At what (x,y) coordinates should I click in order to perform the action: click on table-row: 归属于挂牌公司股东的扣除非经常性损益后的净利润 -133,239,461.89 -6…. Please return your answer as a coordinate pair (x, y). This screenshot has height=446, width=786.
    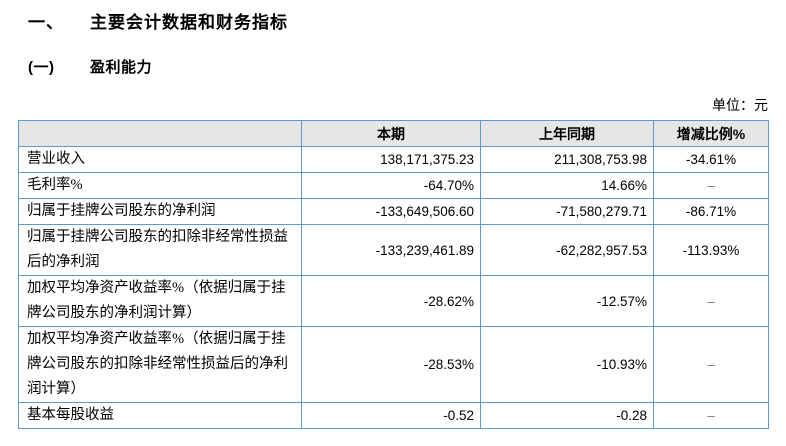
    Looking at the image, I should click on (393, 250).